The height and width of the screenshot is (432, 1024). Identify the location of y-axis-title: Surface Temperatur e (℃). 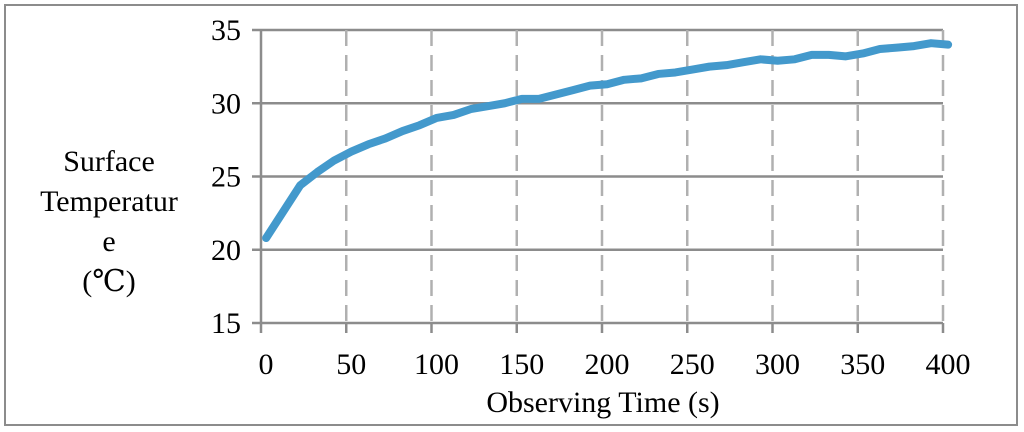
(109, 222).